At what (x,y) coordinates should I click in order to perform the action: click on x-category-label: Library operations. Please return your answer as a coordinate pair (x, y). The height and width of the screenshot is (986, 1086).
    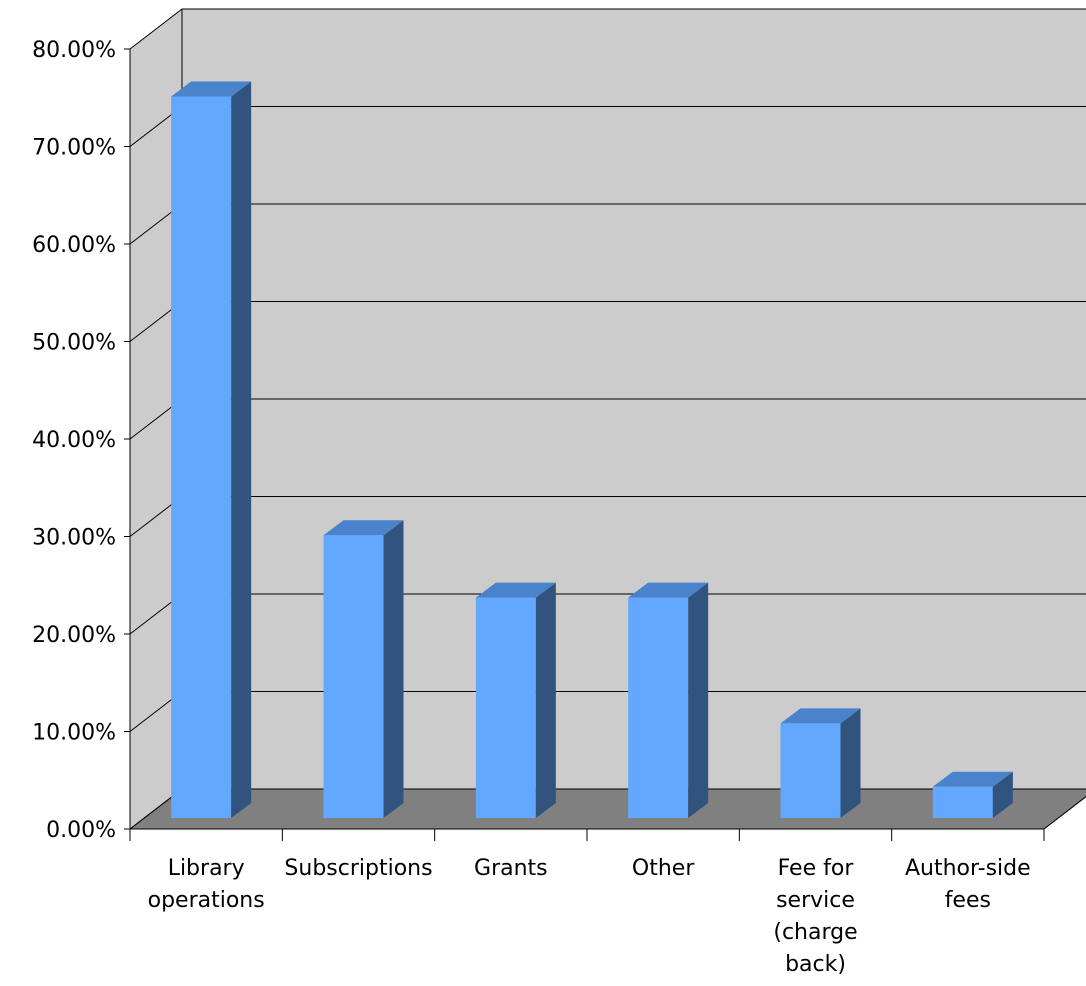
    Looking at the image, I should click on (206, 884).